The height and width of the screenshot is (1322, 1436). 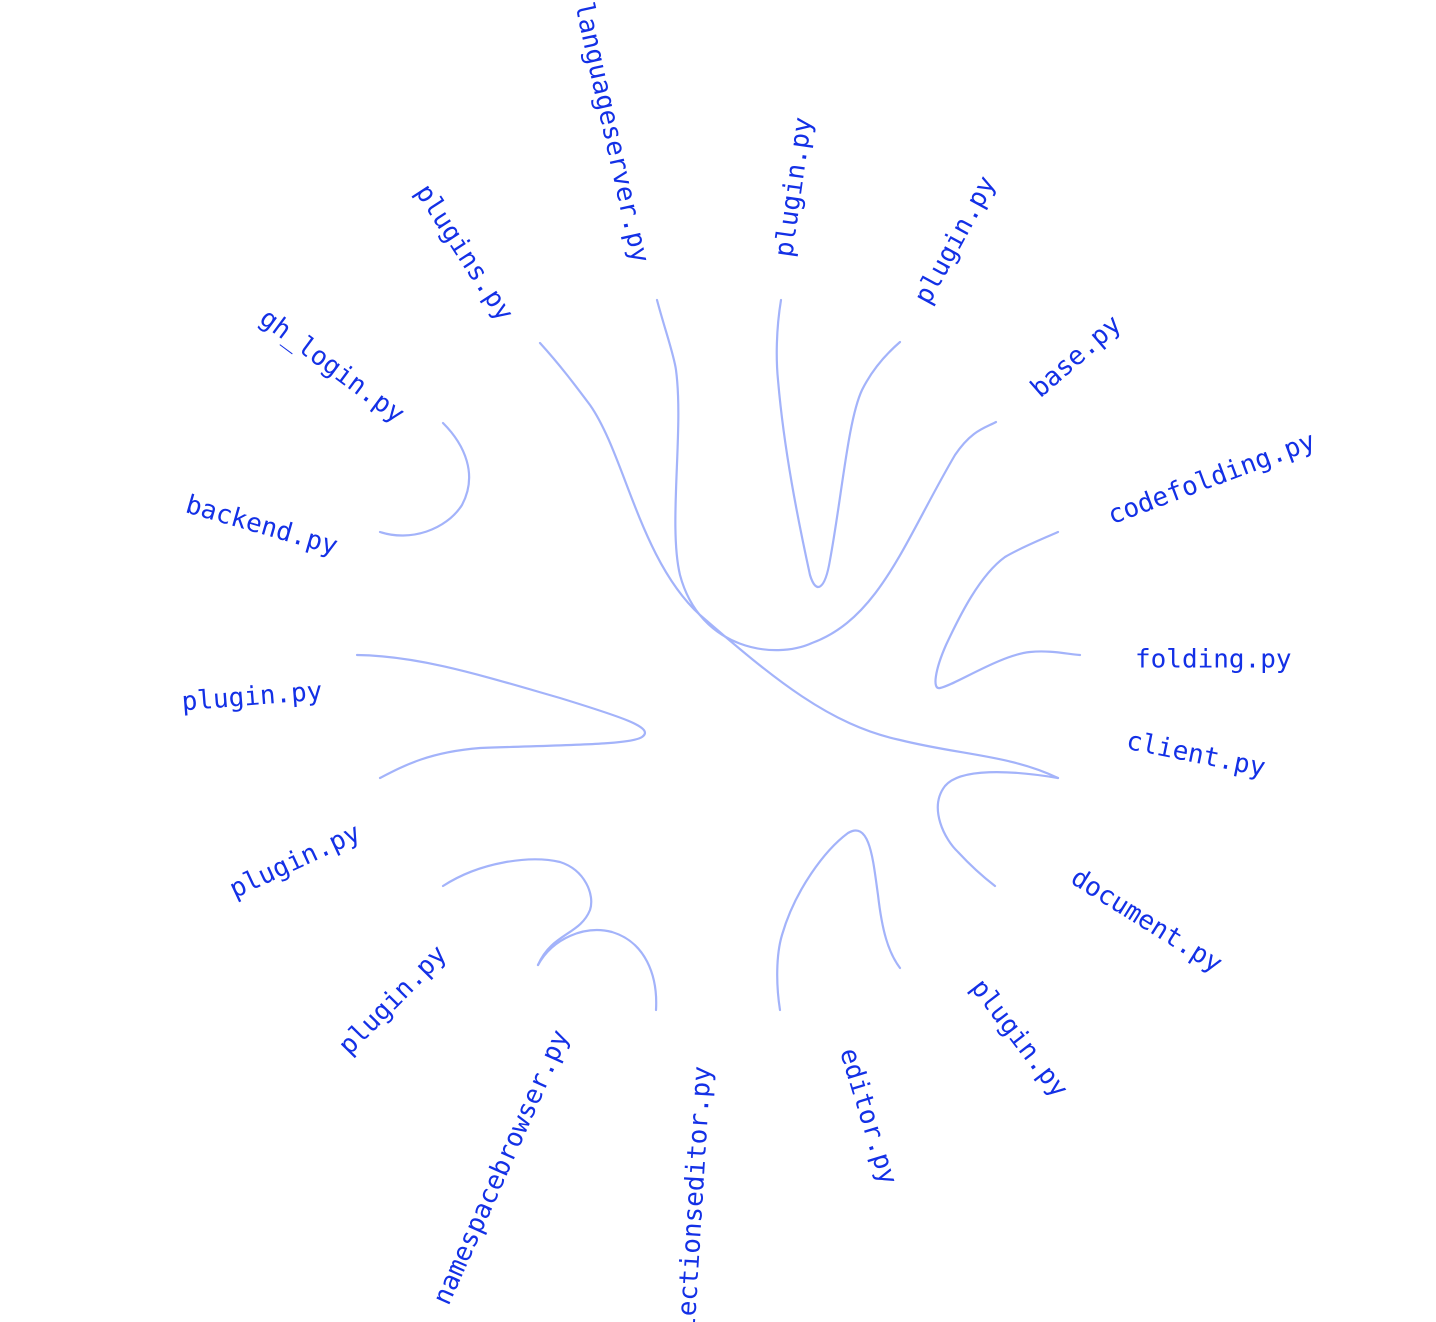 I want to click on edge-plugin_w-to-plugin_wsw, so click(x=500, y=716).